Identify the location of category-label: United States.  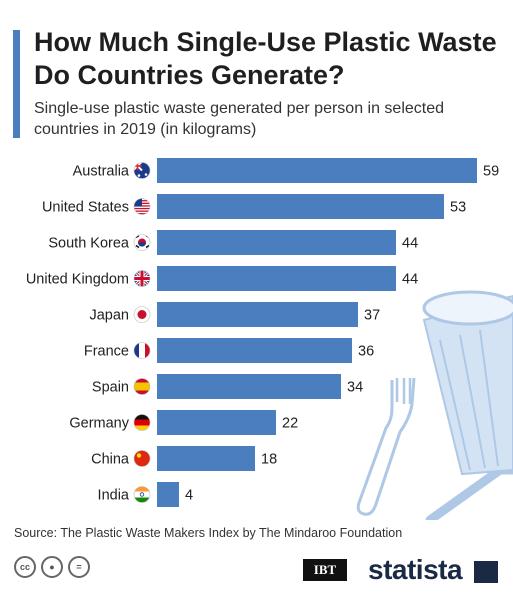
(85, 208).